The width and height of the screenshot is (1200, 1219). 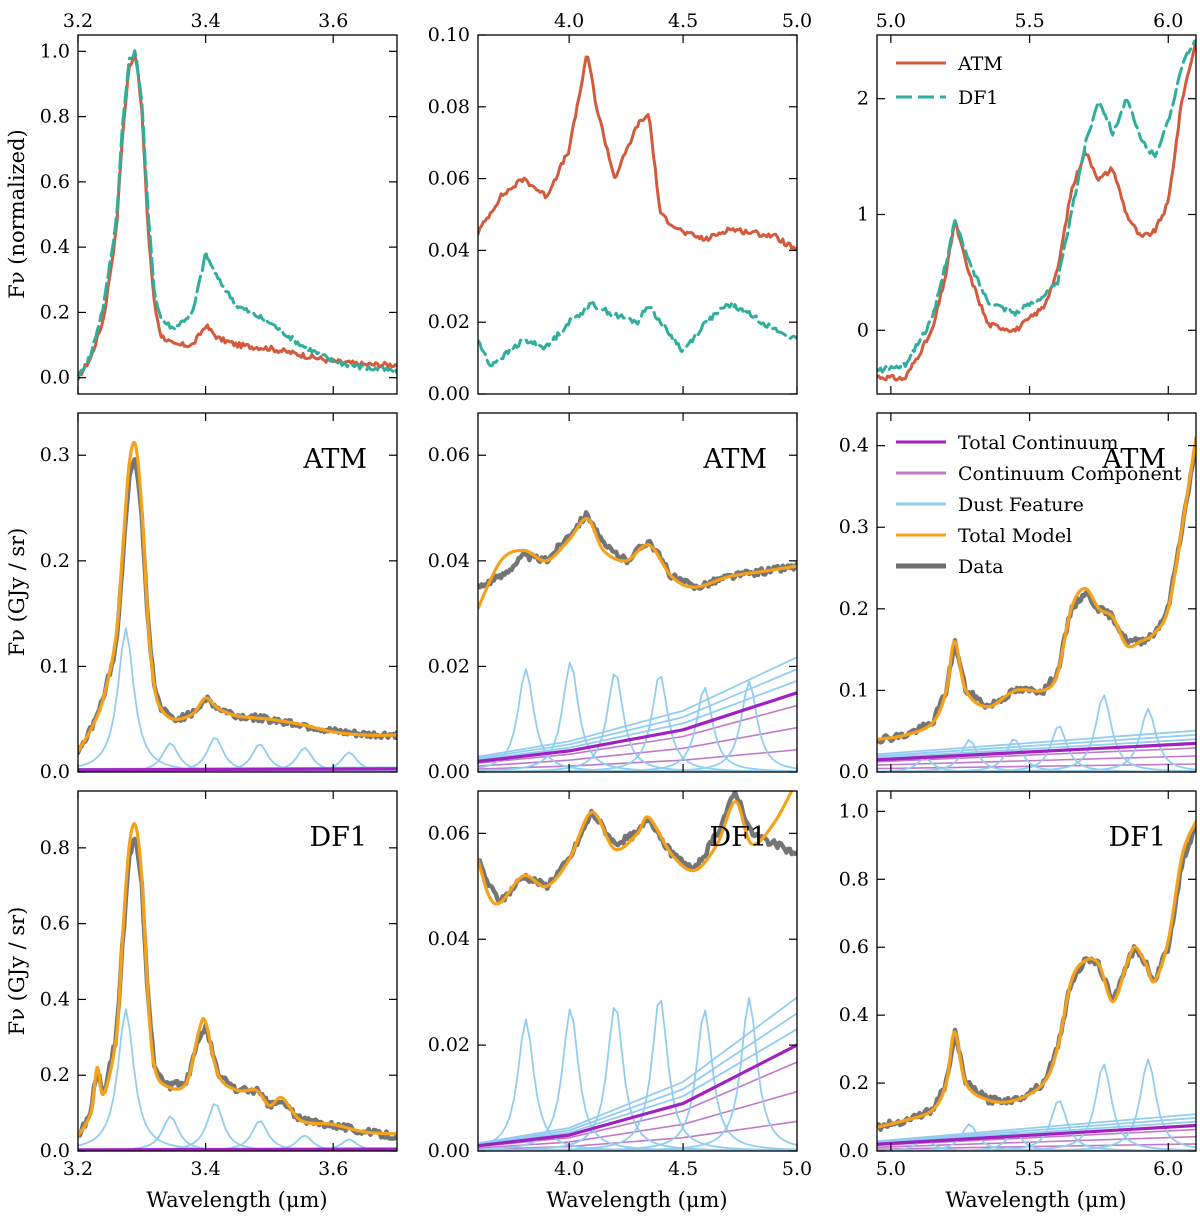 What do you see at coordinates (333, 1169) in the screenshot?
I see `x-tick-label: 3.6` at bounding box center [333, 1169].